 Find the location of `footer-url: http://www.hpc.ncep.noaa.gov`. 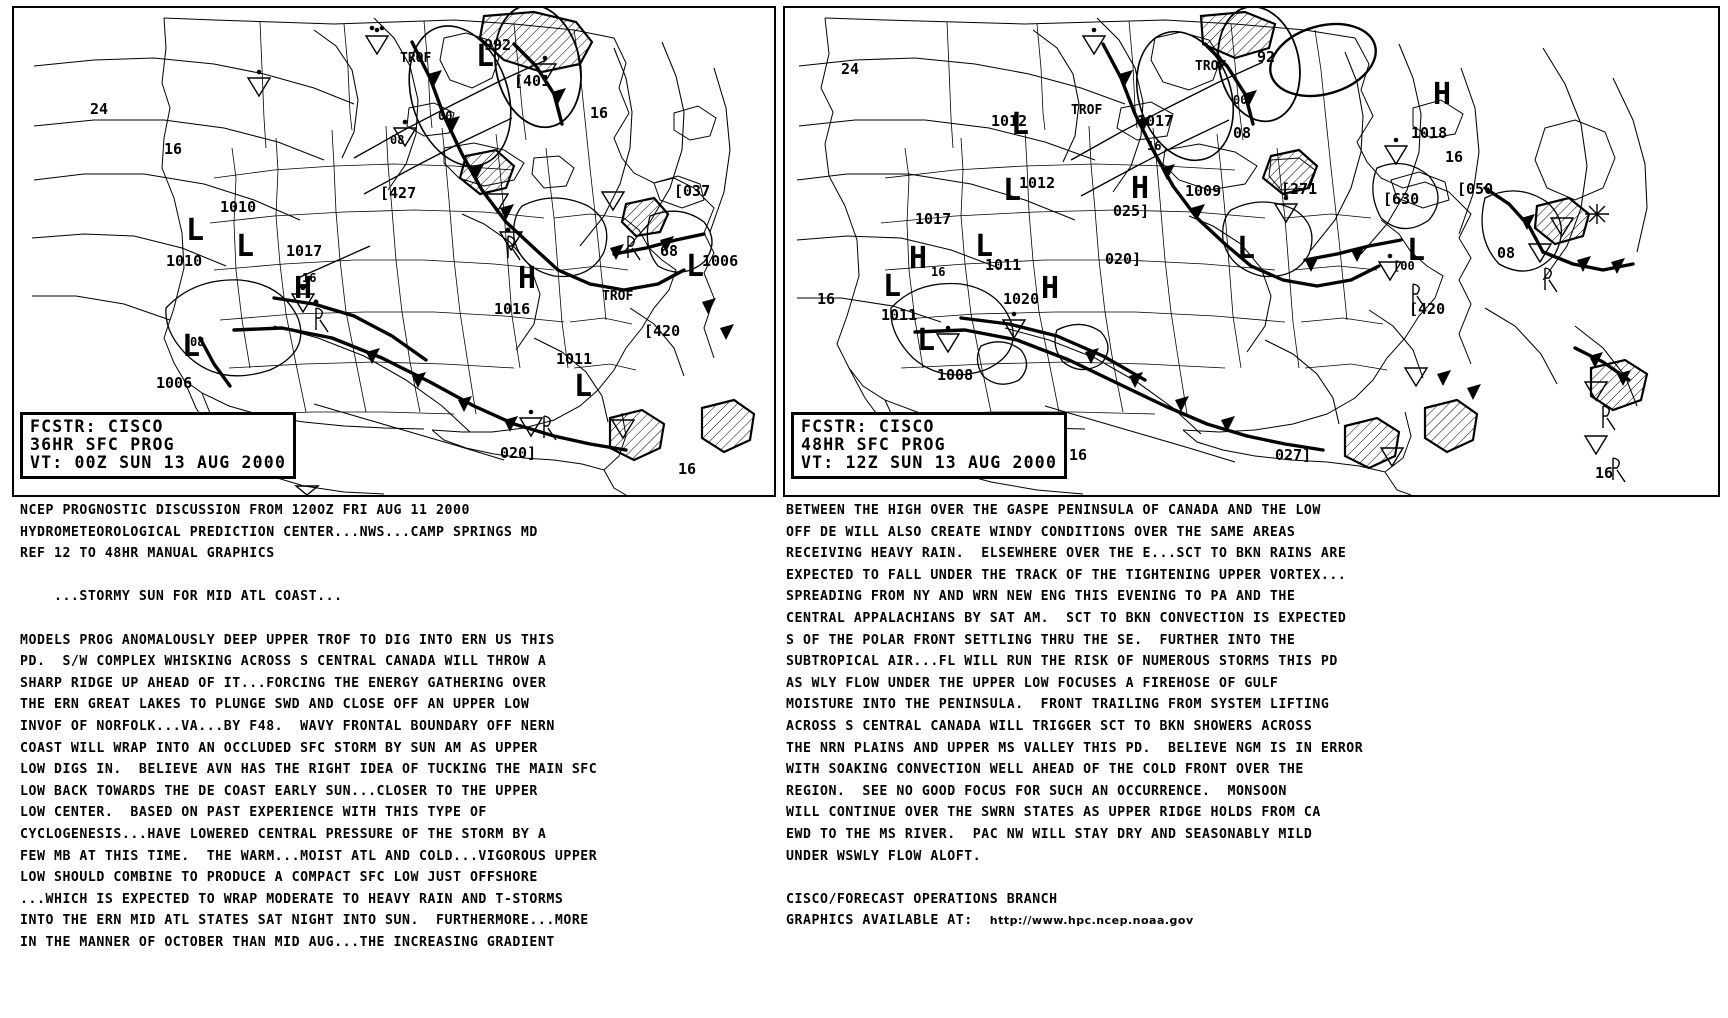

footer-url: http://www.hpc.ncep.noaa.gov is located at coordinates (1091, 921).